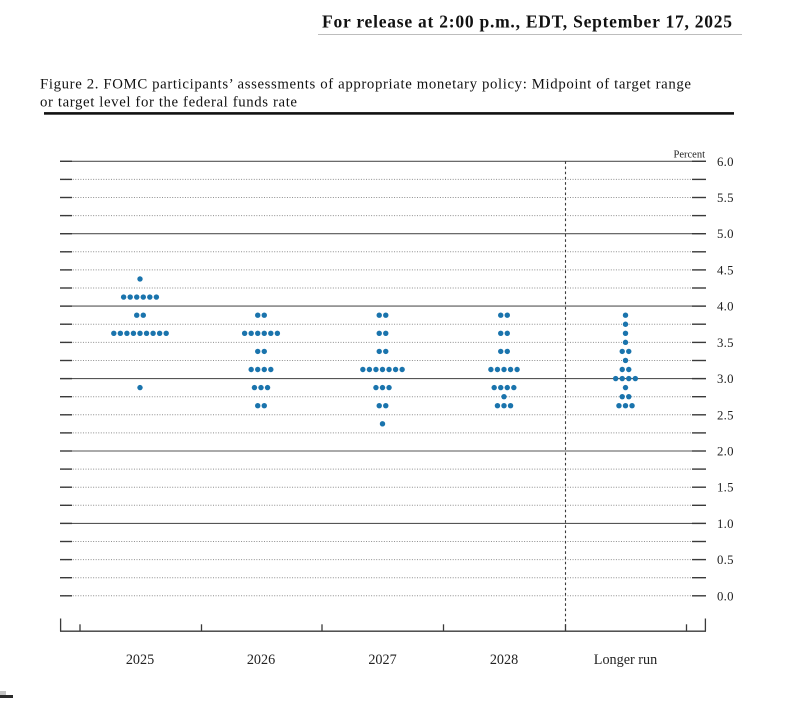 This screenshot has height=703, width=800. What do you see at coordinates (725, 343) in the screenshot?
I see `svg-text: 3.5` at bounding box center [725, 343].